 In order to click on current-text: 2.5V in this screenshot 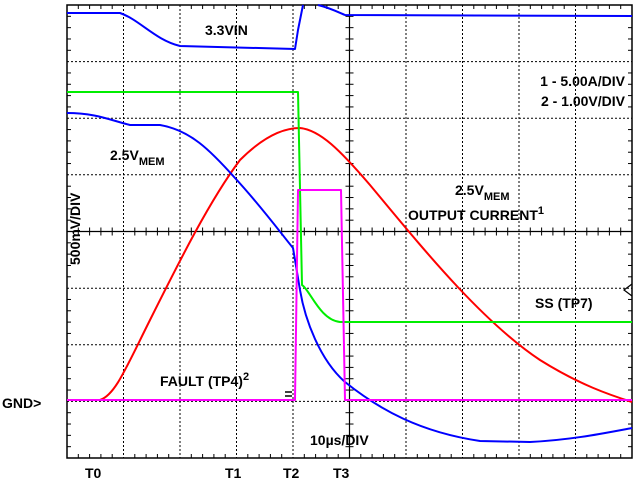, I will do `click(469, 190)`.